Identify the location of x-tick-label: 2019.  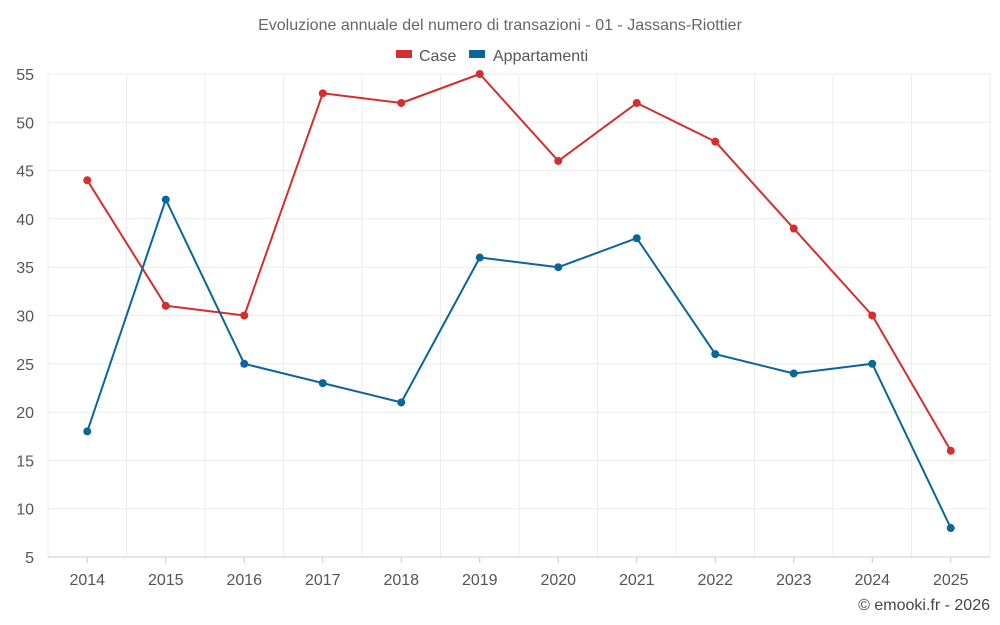
(480, 580).